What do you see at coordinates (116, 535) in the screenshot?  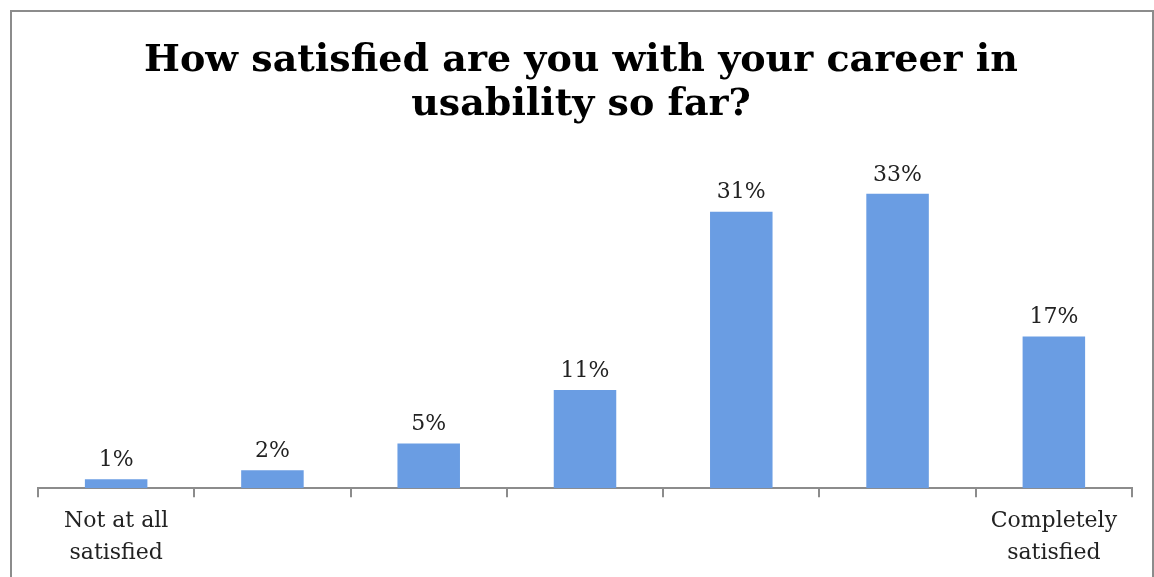 I see `x-tick-label: Not at all satisfied` at bounding box center [116, 535].